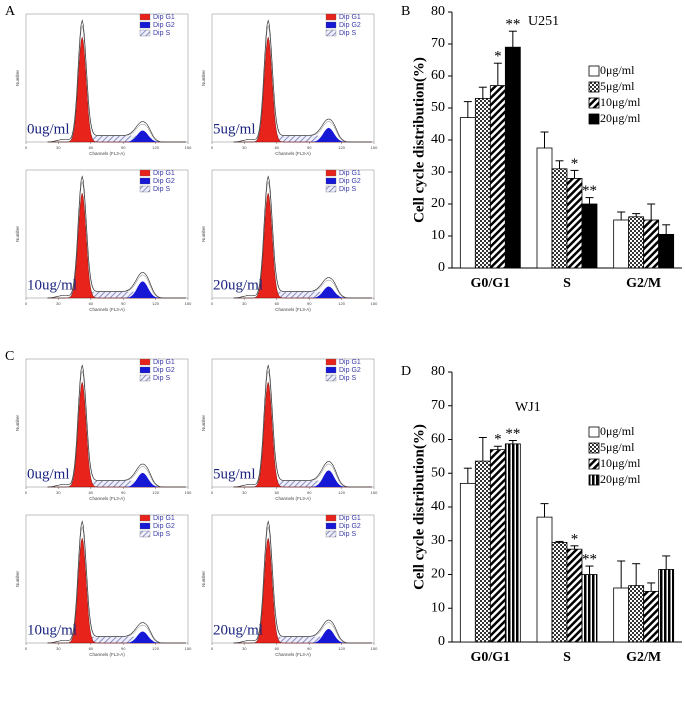  What do you see at coordinates (620, 463) in the screenshot?
I see `legend-label: 10μg/ml` at bounding box center [620, 463].